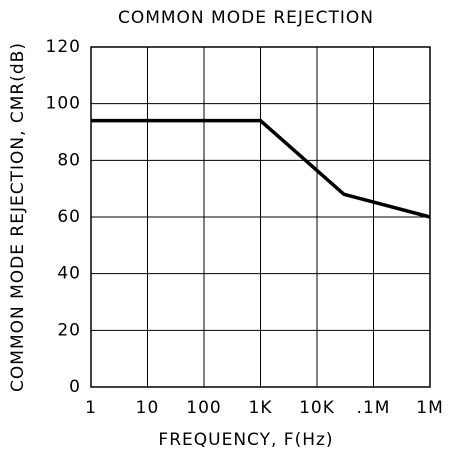  I want to click on y-tick-label: 0, so click(75, 387).